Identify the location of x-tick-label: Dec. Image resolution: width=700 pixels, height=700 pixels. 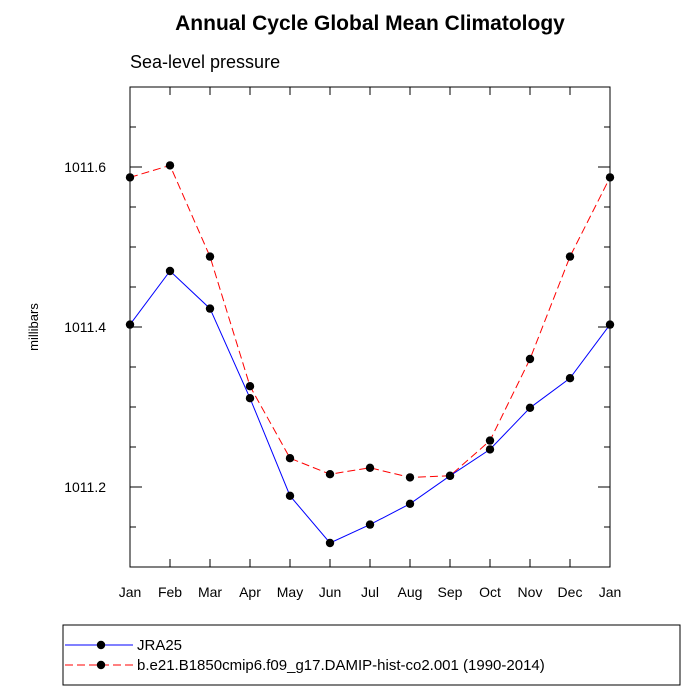
(570, 592).